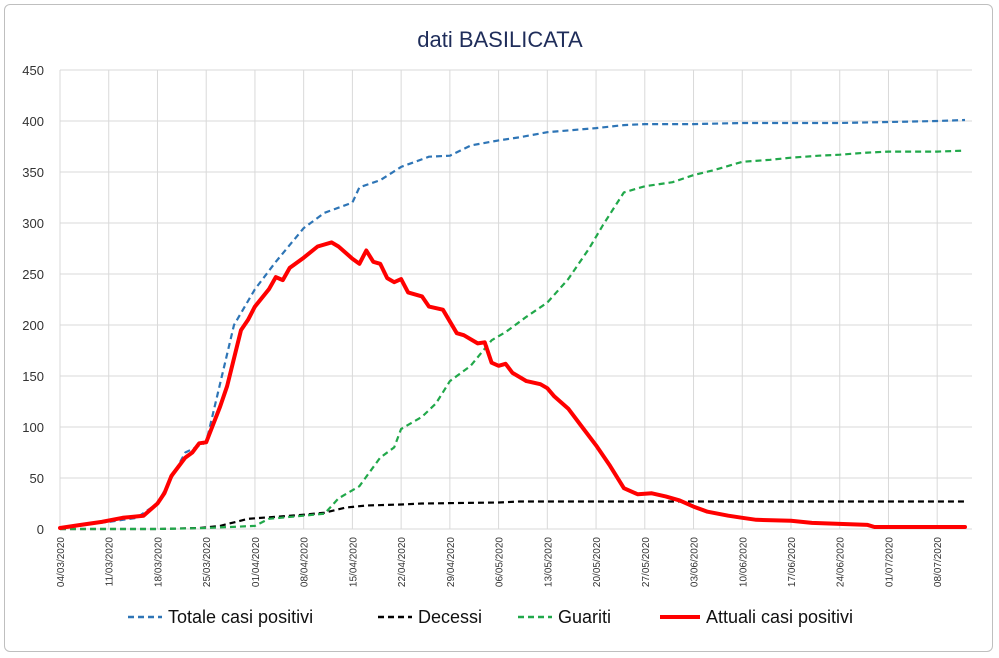  What do you see at coordinates (256, 562) in the screenshot?
I see `x-tick-label: 01/04/2020` at bounding box center [256, 562].